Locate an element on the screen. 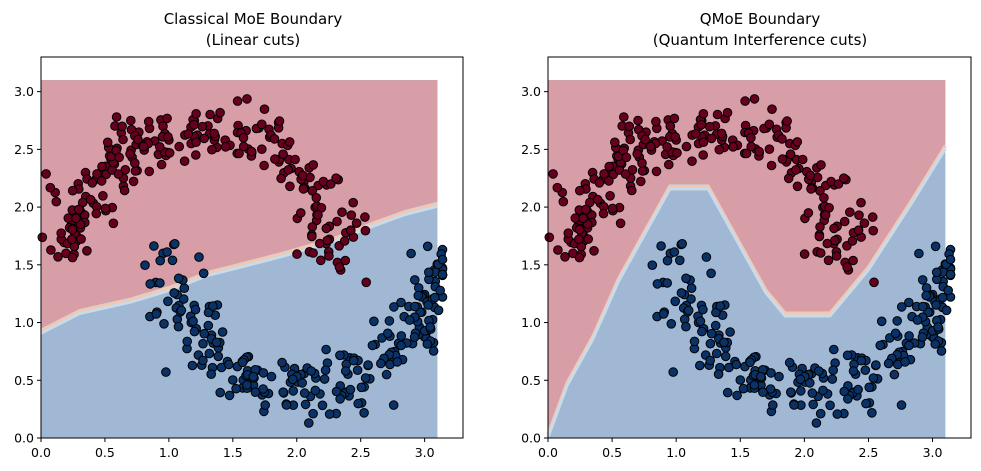  left-y-tick-label: 1.0 is located at coordinates (24, 322).